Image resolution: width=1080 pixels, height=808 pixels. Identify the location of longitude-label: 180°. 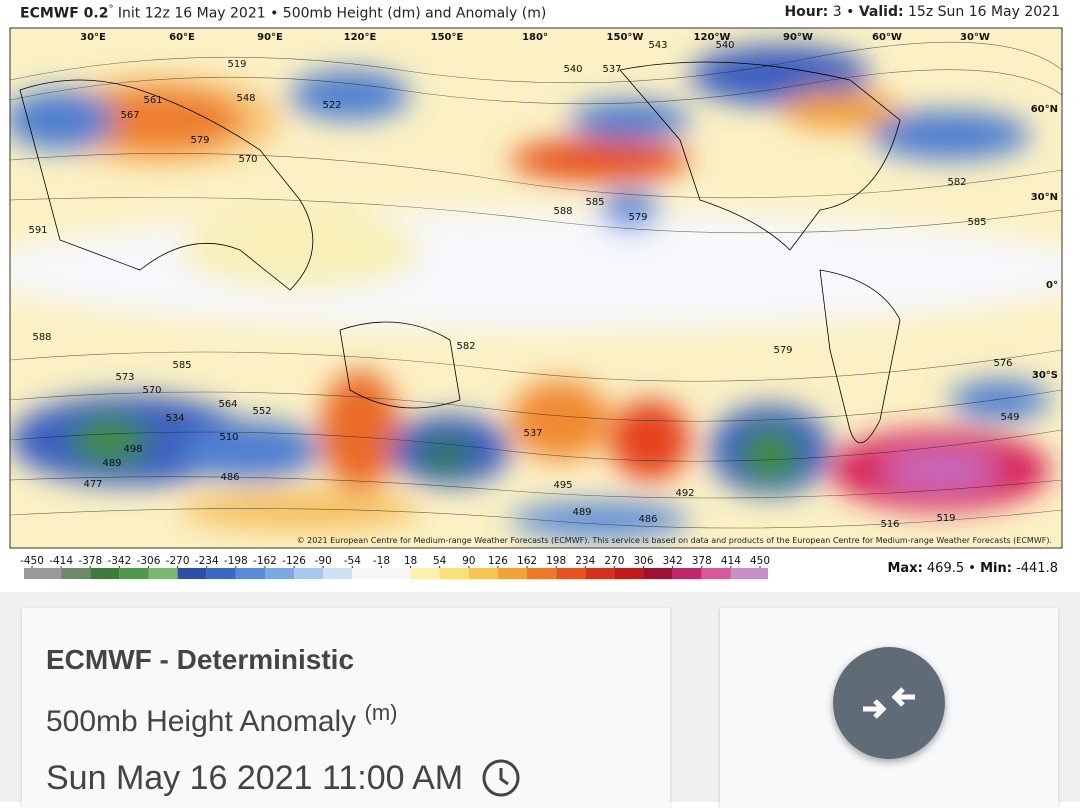
(535, 37).